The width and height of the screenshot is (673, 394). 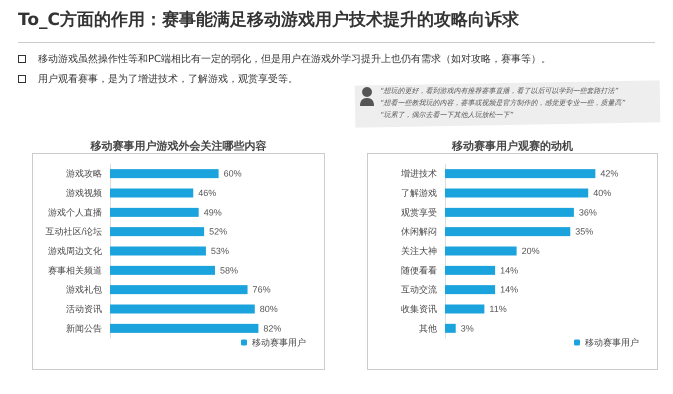 I want to click on y-tick-label: 收集资讯, so click(x=419, y=309).